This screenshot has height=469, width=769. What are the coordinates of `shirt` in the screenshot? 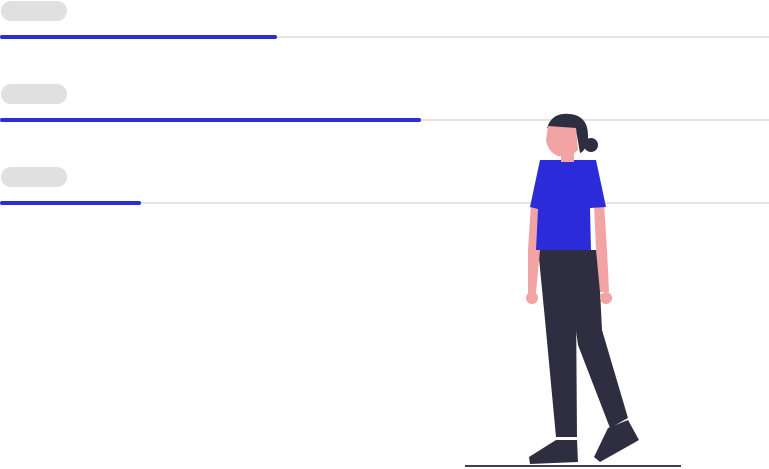 It's located at (568, 205).